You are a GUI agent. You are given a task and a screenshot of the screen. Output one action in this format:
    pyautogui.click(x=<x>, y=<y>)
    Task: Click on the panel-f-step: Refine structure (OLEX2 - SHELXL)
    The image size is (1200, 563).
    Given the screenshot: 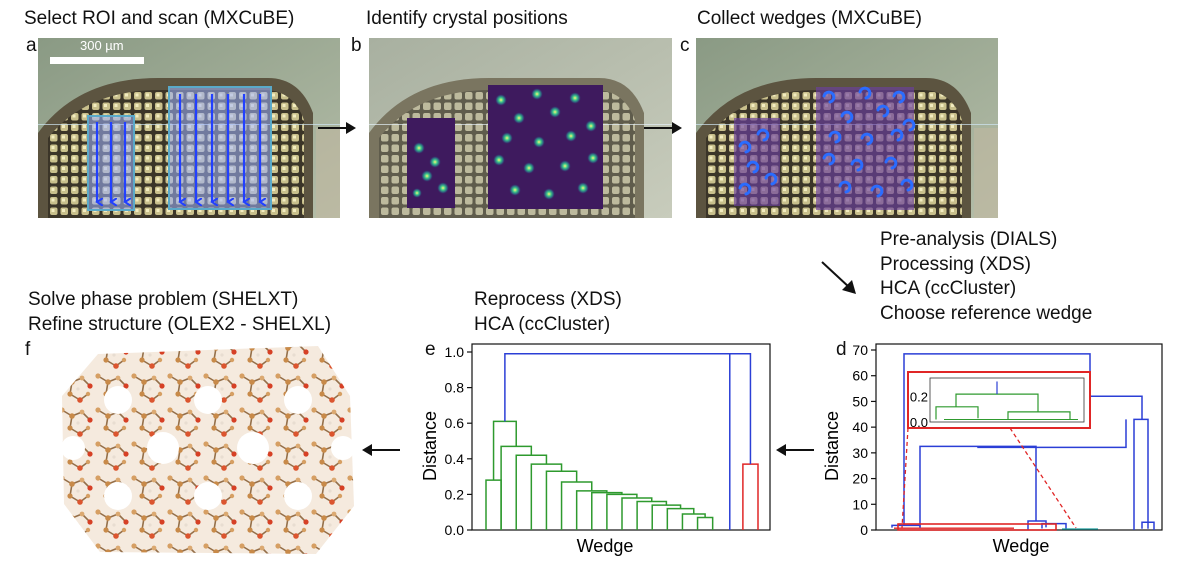 What is the action you would take?
    pyautogui.click(x=180, y=324)
    